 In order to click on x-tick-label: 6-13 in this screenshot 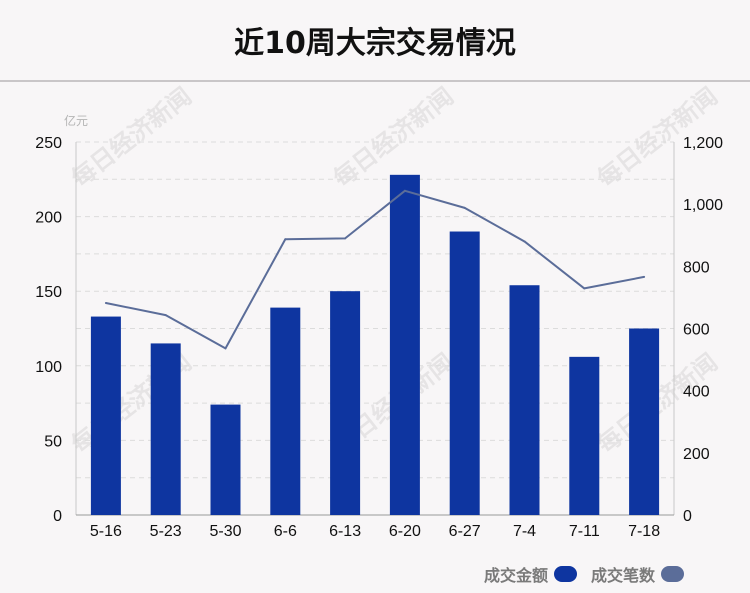, I will do `click(345, 531)`.